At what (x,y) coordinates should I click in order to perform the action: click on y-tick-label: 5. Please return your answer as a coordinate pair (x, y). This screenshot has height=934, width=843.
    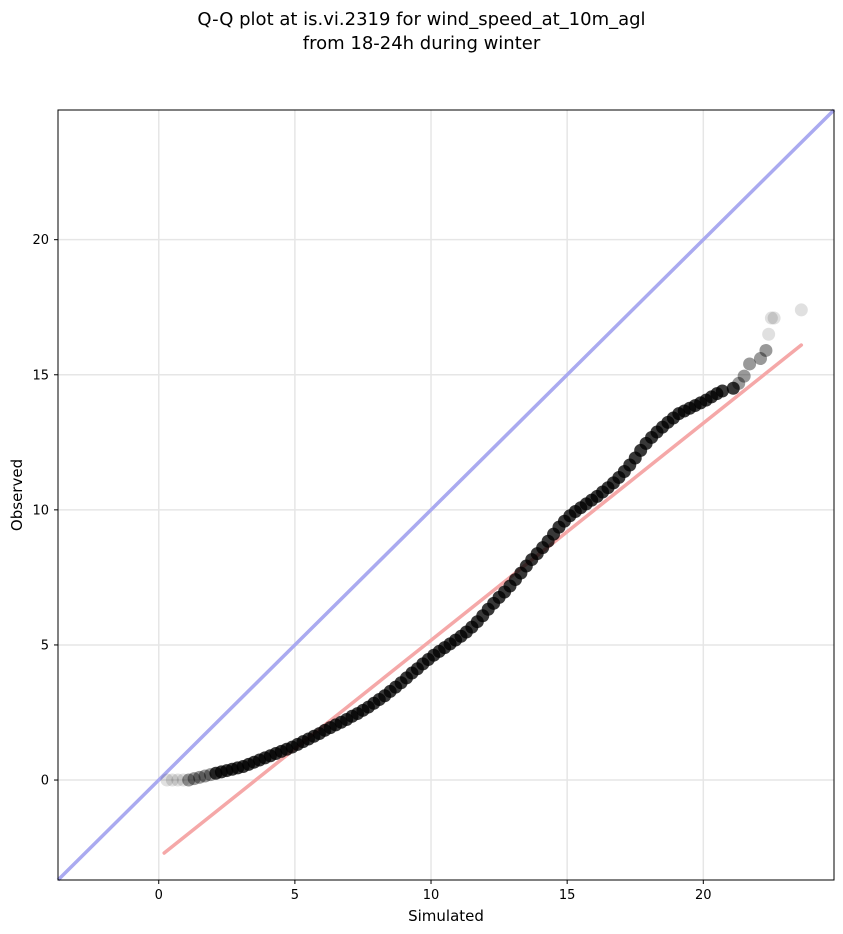
    Looking at the image, I should click on (45, 645).